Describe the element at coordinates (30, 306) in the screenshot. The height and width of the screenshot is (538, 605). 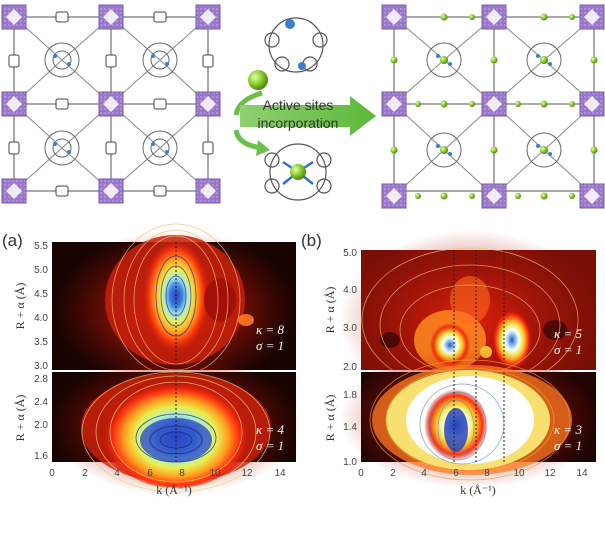
I see `panel-a-upper-yaxis: 3.0 3.5 4.0 4.5 5.0 5.5 R + α (Å)` at that location.